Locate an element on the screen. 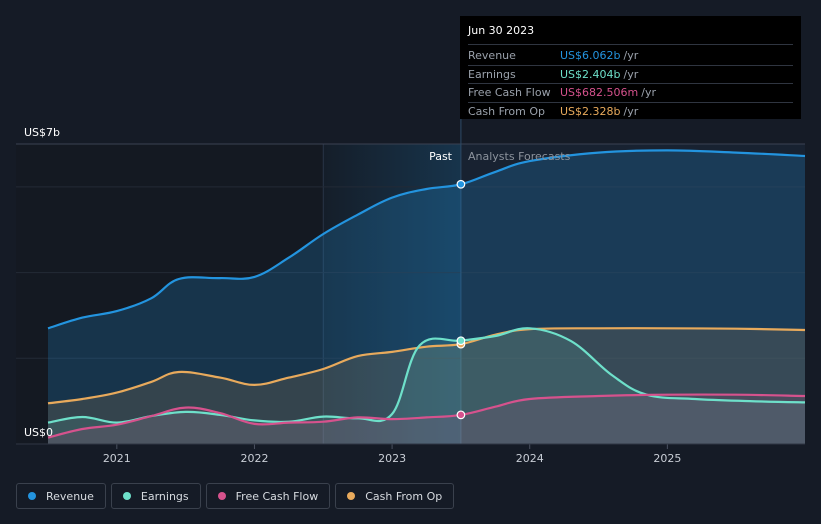  x-tick-label: 2023 is located at coordinates (392, 458).